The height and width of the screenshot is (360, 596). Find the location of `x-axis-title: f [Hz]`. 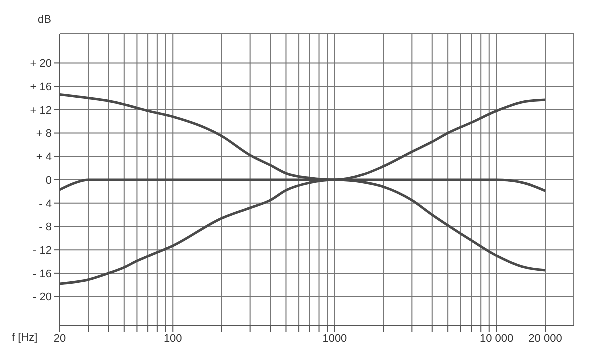

x-axis-title: f [Hz] is located at coordinates (25, 338).